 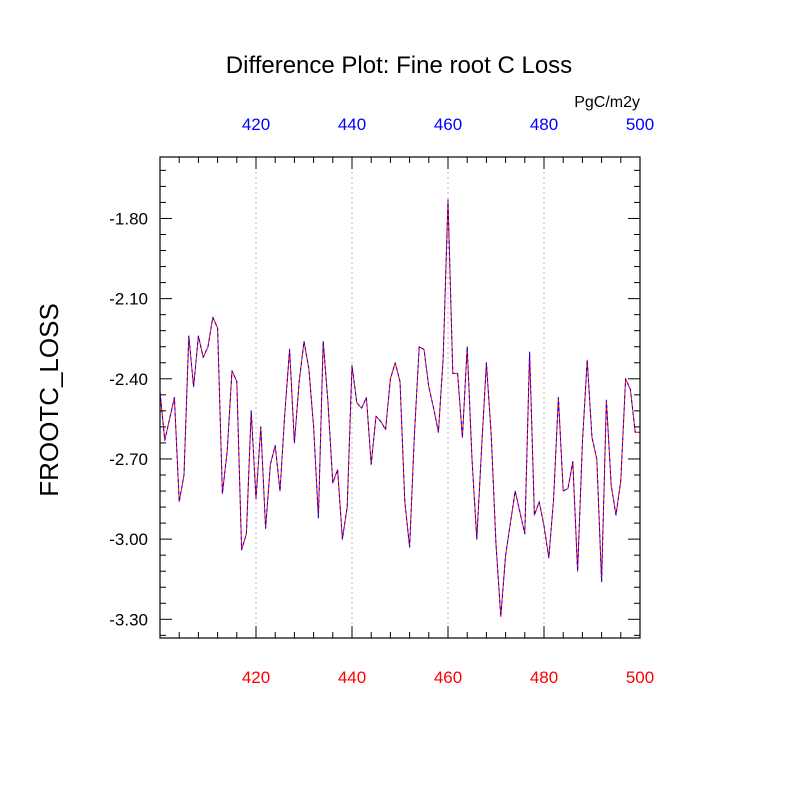 I want to click on x-tick-label-bottom: 460, so click(x=448, y=677).